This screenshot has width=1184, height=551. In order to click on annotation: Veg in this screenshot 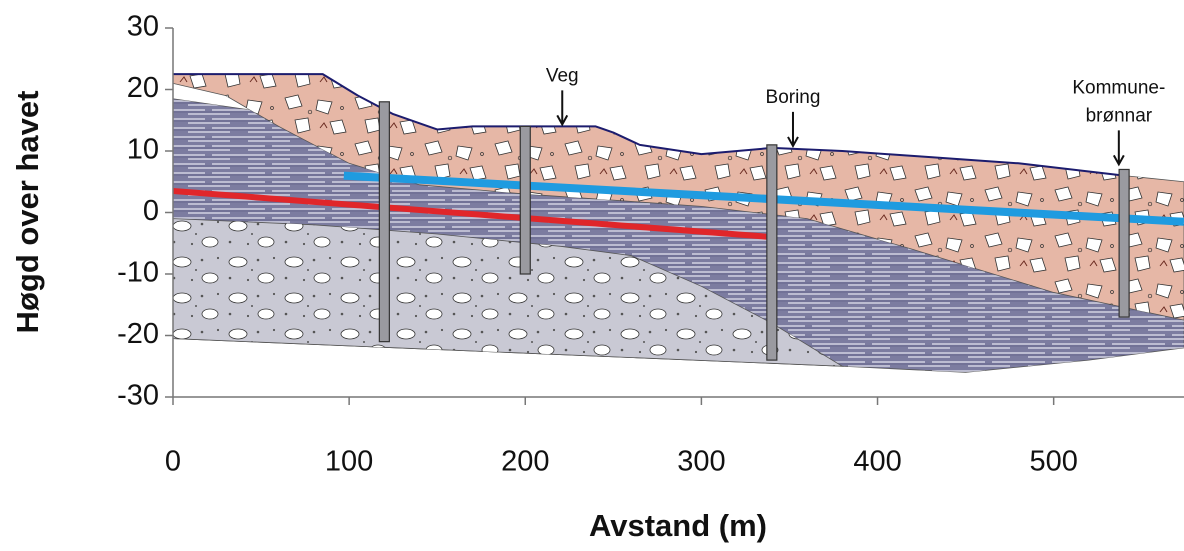, I will do `click(562, 75)`.